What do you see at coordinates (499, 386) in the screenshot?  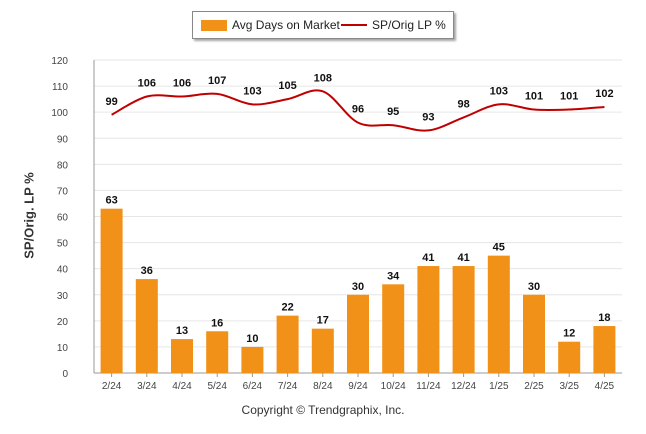 I see `x-tick-label: 1/25` at bounding box center [499, 386].